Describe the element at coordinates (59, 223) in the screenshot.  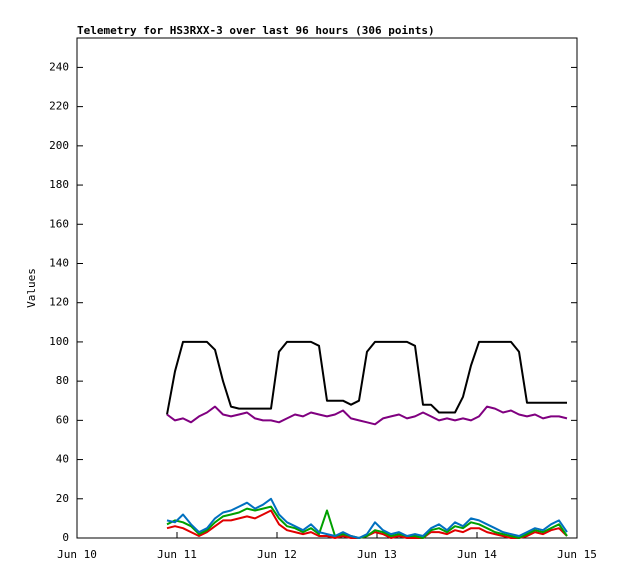
I see `y-tick-label: 160` at that location.